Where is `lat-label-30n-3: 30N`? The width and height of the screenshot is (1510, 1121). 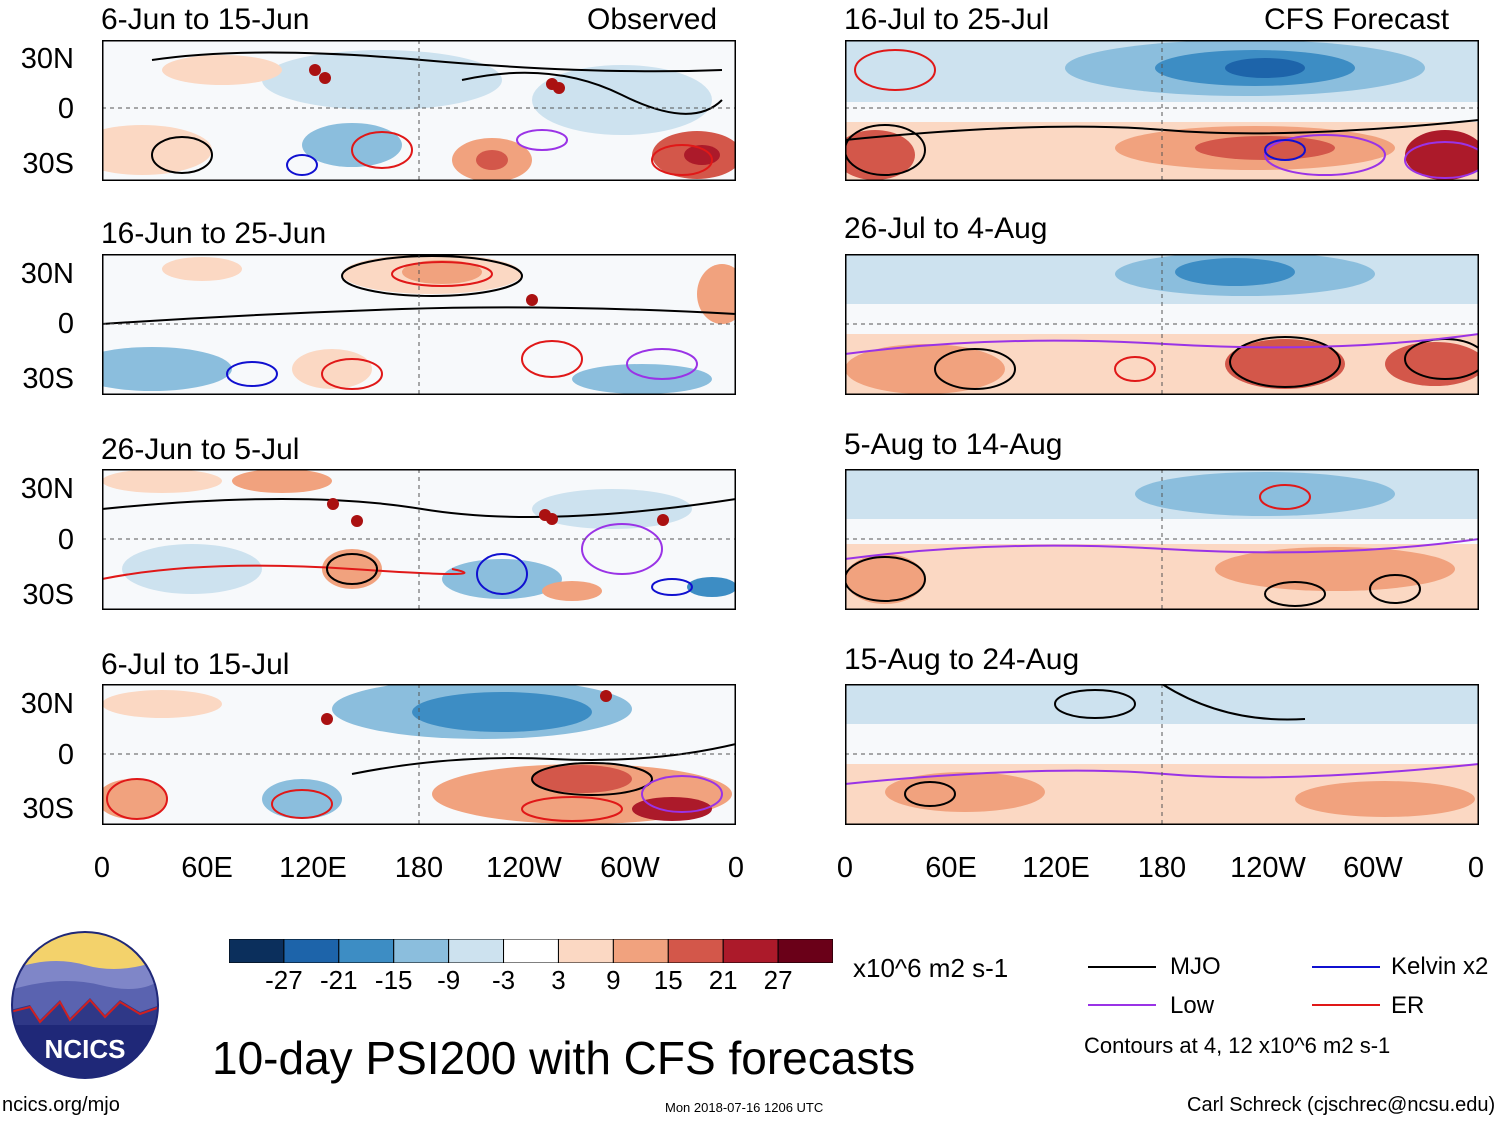 lat-label-30n-3: 30N is located at coordinates (47, 489).